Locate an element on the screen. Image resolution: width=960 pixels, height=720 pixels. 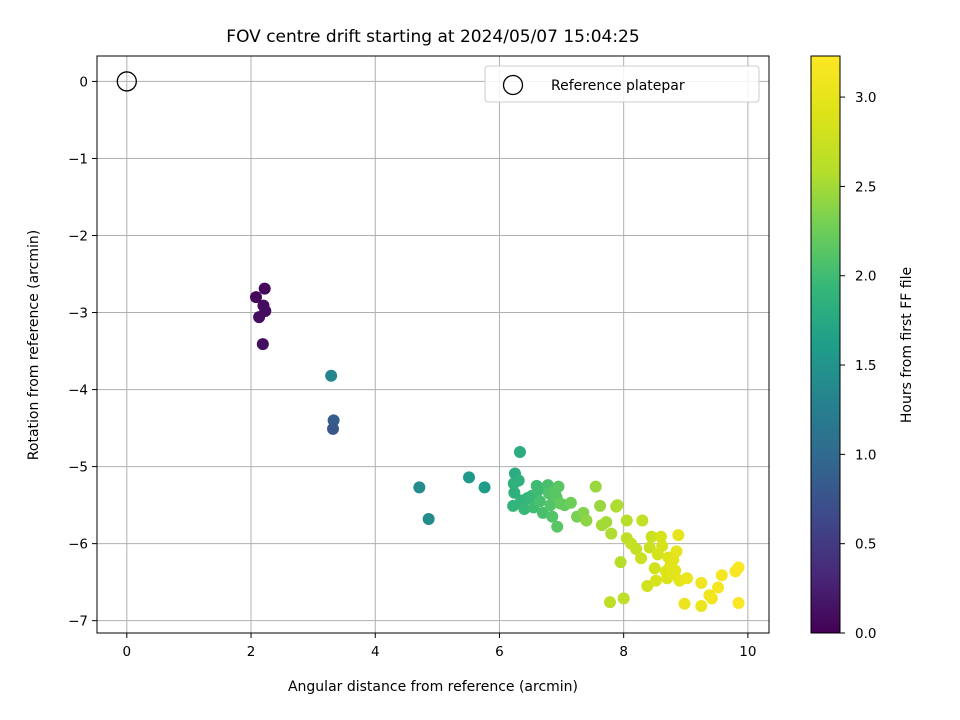
legend-marker-open-circle is located at coordinates (513, 85).